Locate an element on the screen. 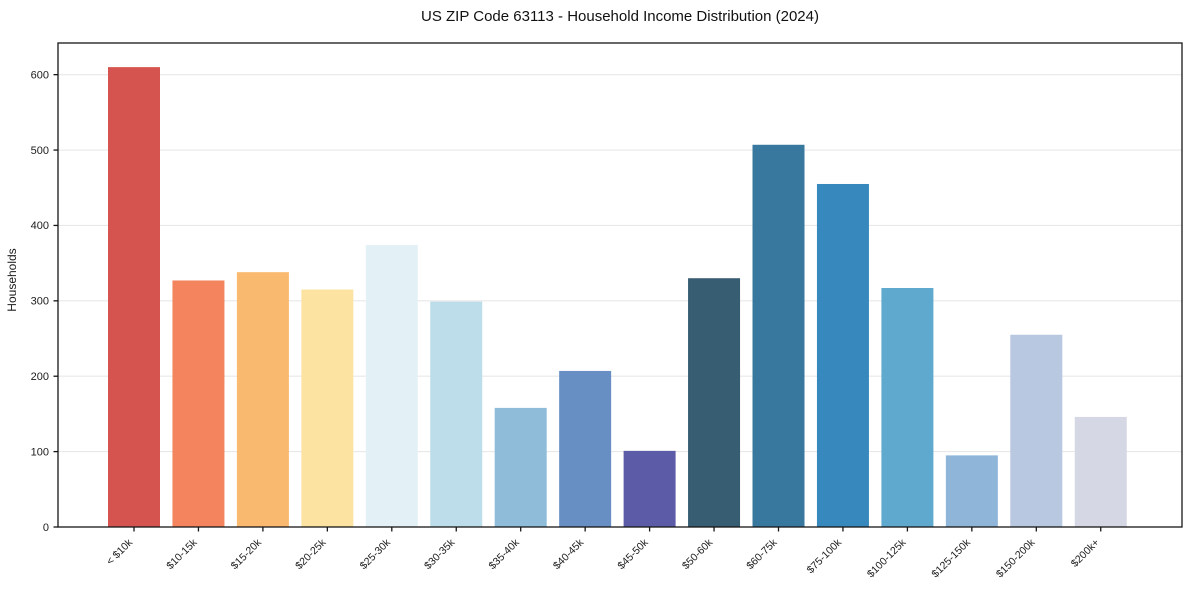  y-tick-label: 300 is located at coordinates (40, 302).